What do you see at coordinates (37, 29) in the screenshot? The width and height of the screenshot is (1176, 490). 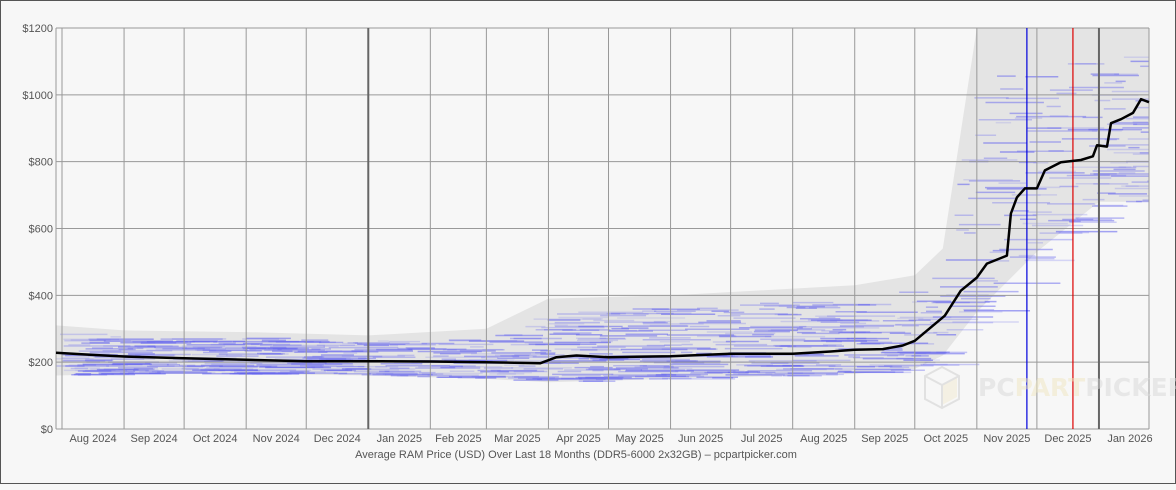 I see `y-tick-label: $1200` at bounding box center [37, 29].